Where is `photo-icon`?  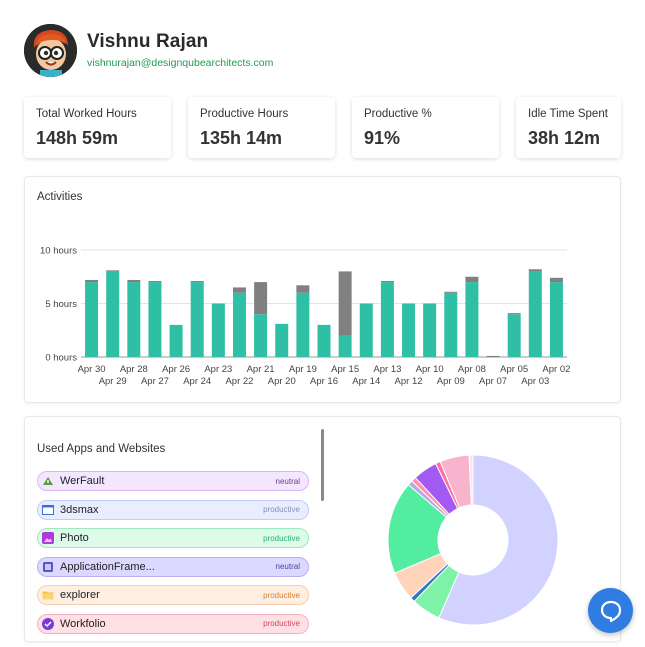 photo-icon is located at coordinates (48, 538).